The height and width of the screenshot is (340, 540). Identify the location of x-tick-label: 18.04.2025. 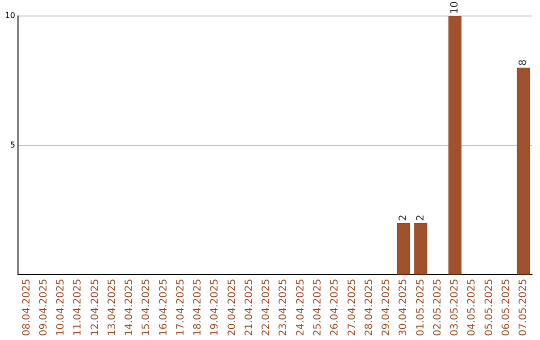
(198, 307).